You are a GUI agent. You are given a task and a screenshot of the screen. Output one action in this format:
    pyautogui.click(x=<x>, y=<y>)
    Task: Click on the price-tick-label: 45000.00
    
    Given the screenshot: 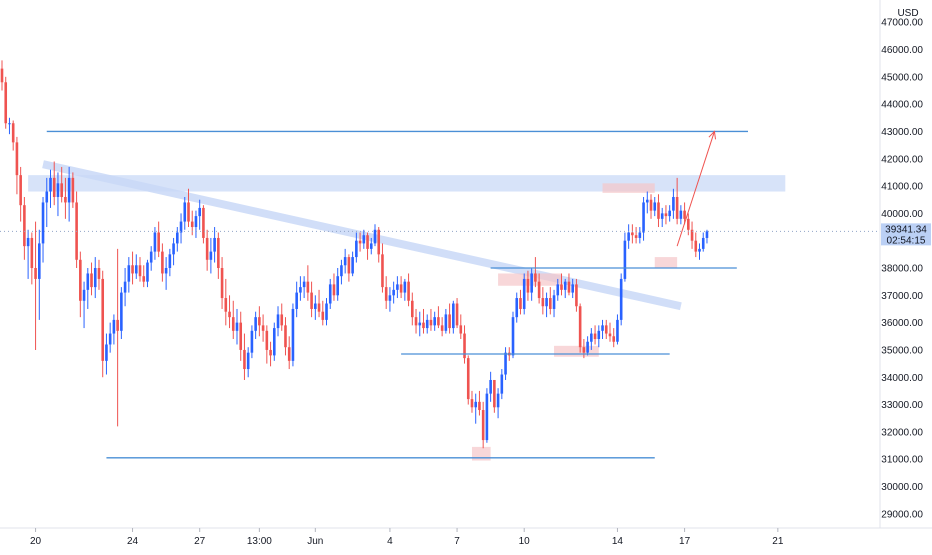 What is the action you would take?
    pyautogui.click(x=902, y=77)
    